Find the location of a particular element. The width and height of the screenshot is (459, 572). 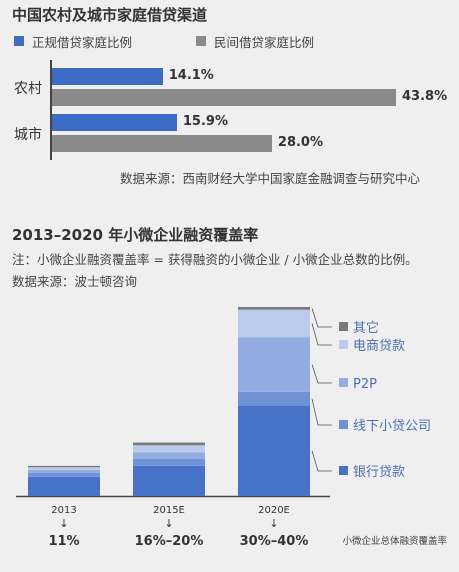

legend-label-其它: 其它 is located at coordinates (366, 328).